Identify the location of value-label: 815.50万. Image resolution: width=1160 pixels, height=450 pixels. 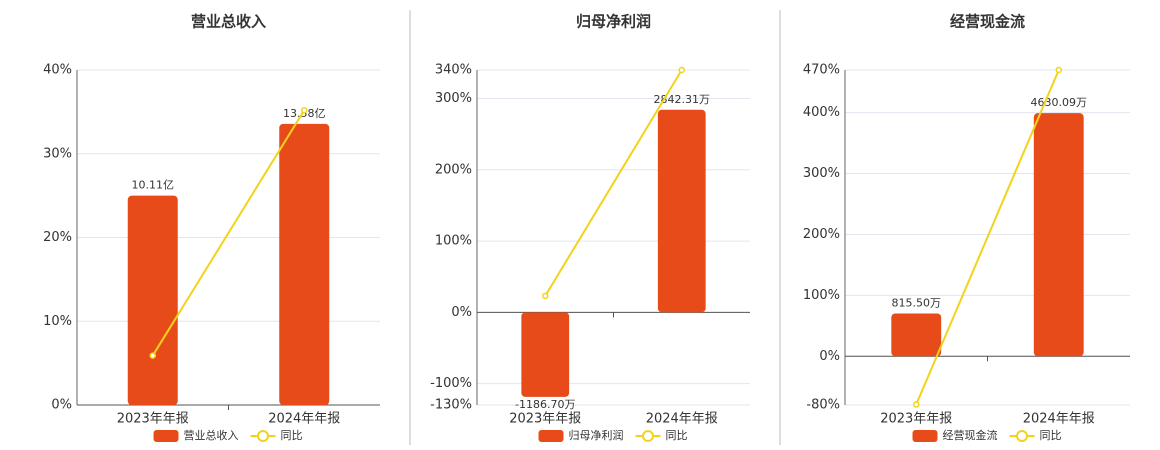
(917, 302).